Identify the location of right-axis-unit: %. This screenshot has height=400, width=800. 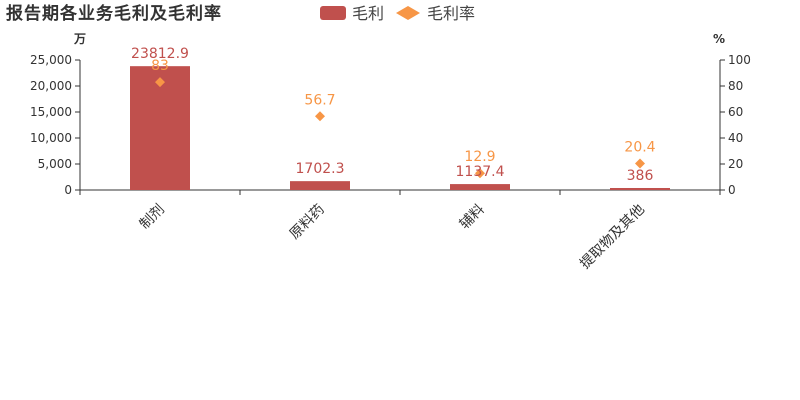
(719, 39).